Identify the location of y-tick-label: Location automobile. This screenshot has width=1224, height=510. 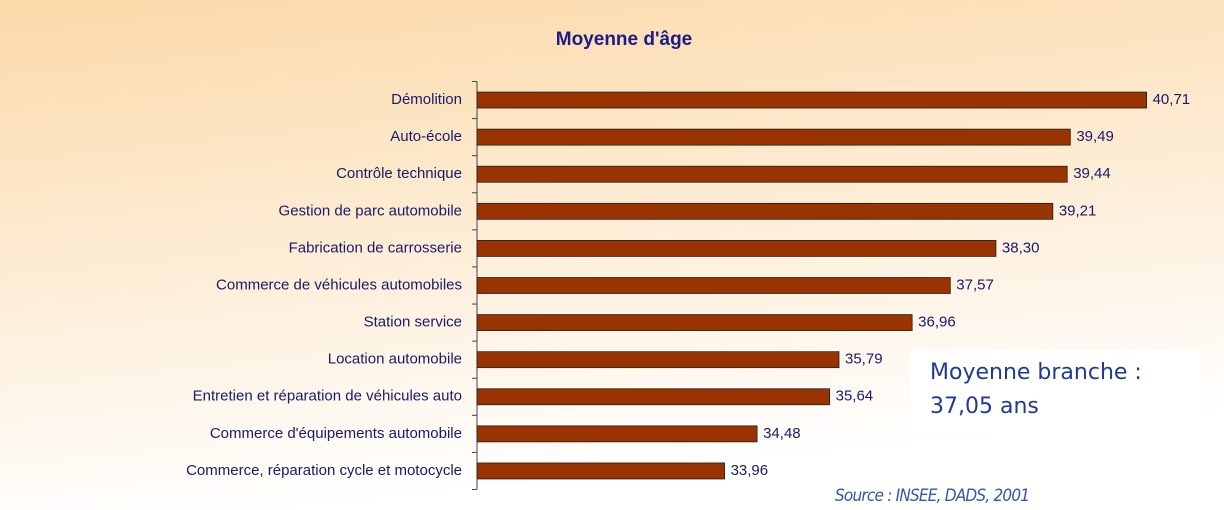
(395, 359).